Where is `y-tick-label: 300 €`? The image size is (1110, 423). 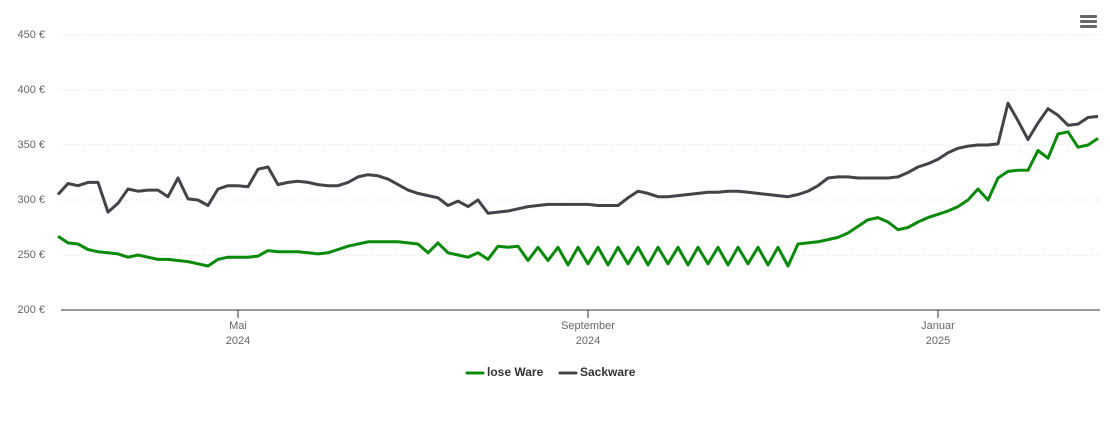
y-tick-label: 300 € is located at coordinates (31, 200).